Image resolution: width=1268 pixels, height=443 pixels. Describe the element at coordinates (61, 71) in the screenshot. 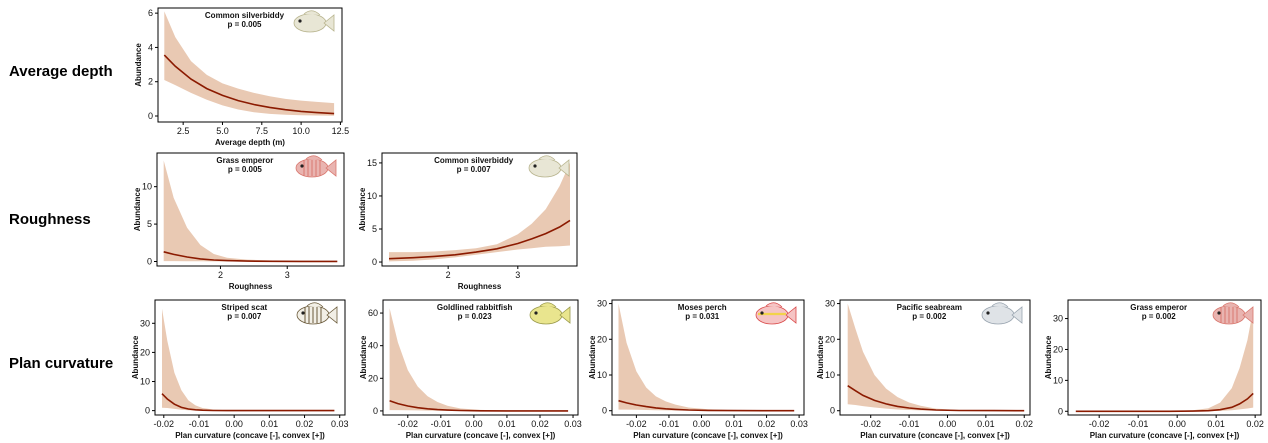

I see `row-label-average-depth: Average depth` at that location.